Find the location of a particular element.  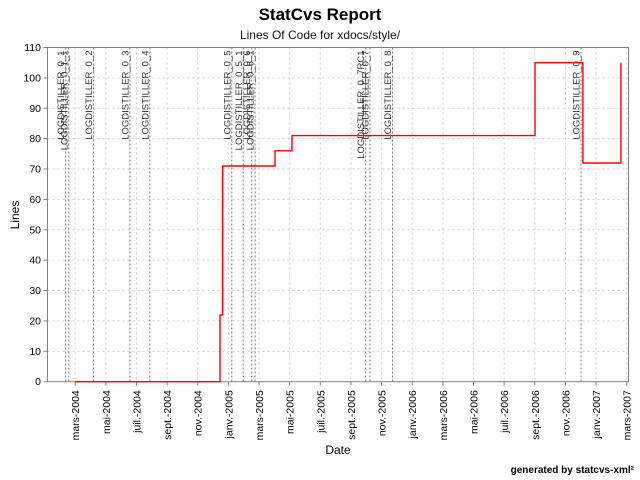

svg-text: janv.-2006 is located at coordinates (413, 414).